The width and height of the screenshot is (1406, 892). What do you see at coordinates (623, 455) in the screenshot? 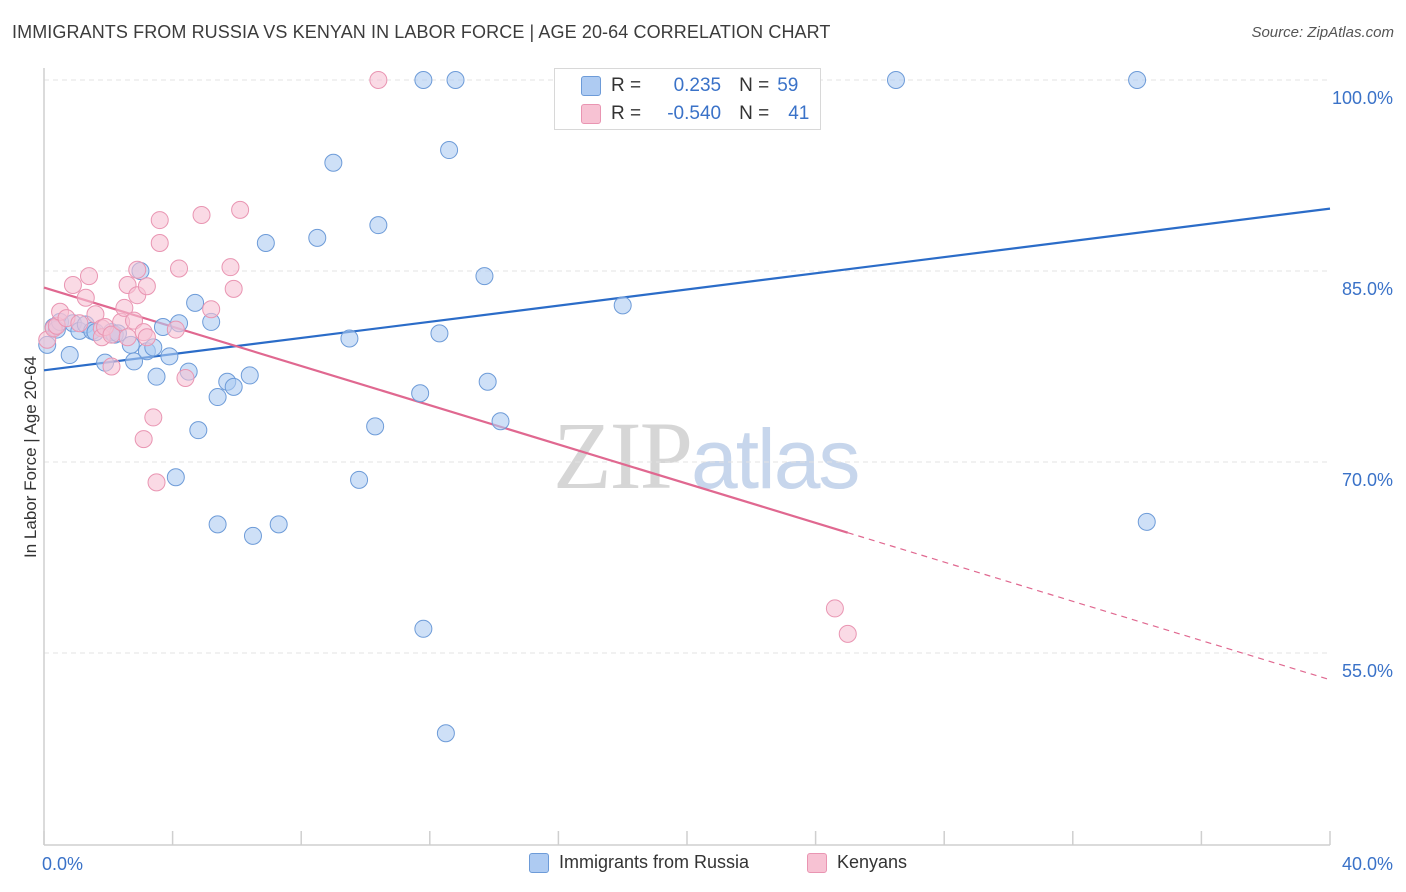
I see `watermark-zip: ZIP` at bounding box center [623, 455].